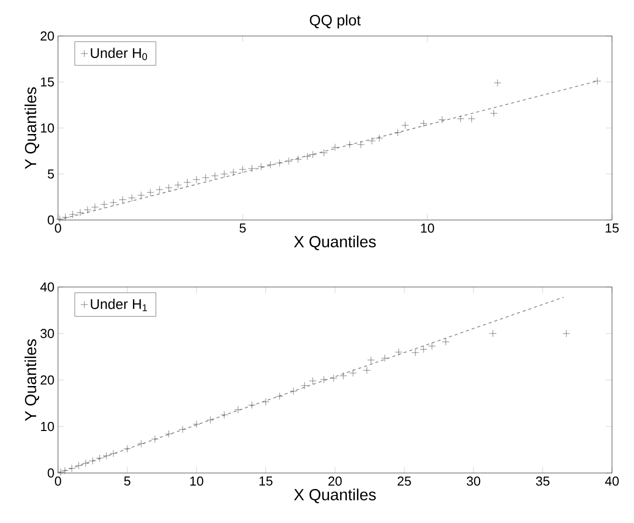 This screenshot has width=634, height=523. What do you see at coordinates (47, 333) in the screenshot?
I see `y-tick-label: 30` at bounding box center [47, 333].